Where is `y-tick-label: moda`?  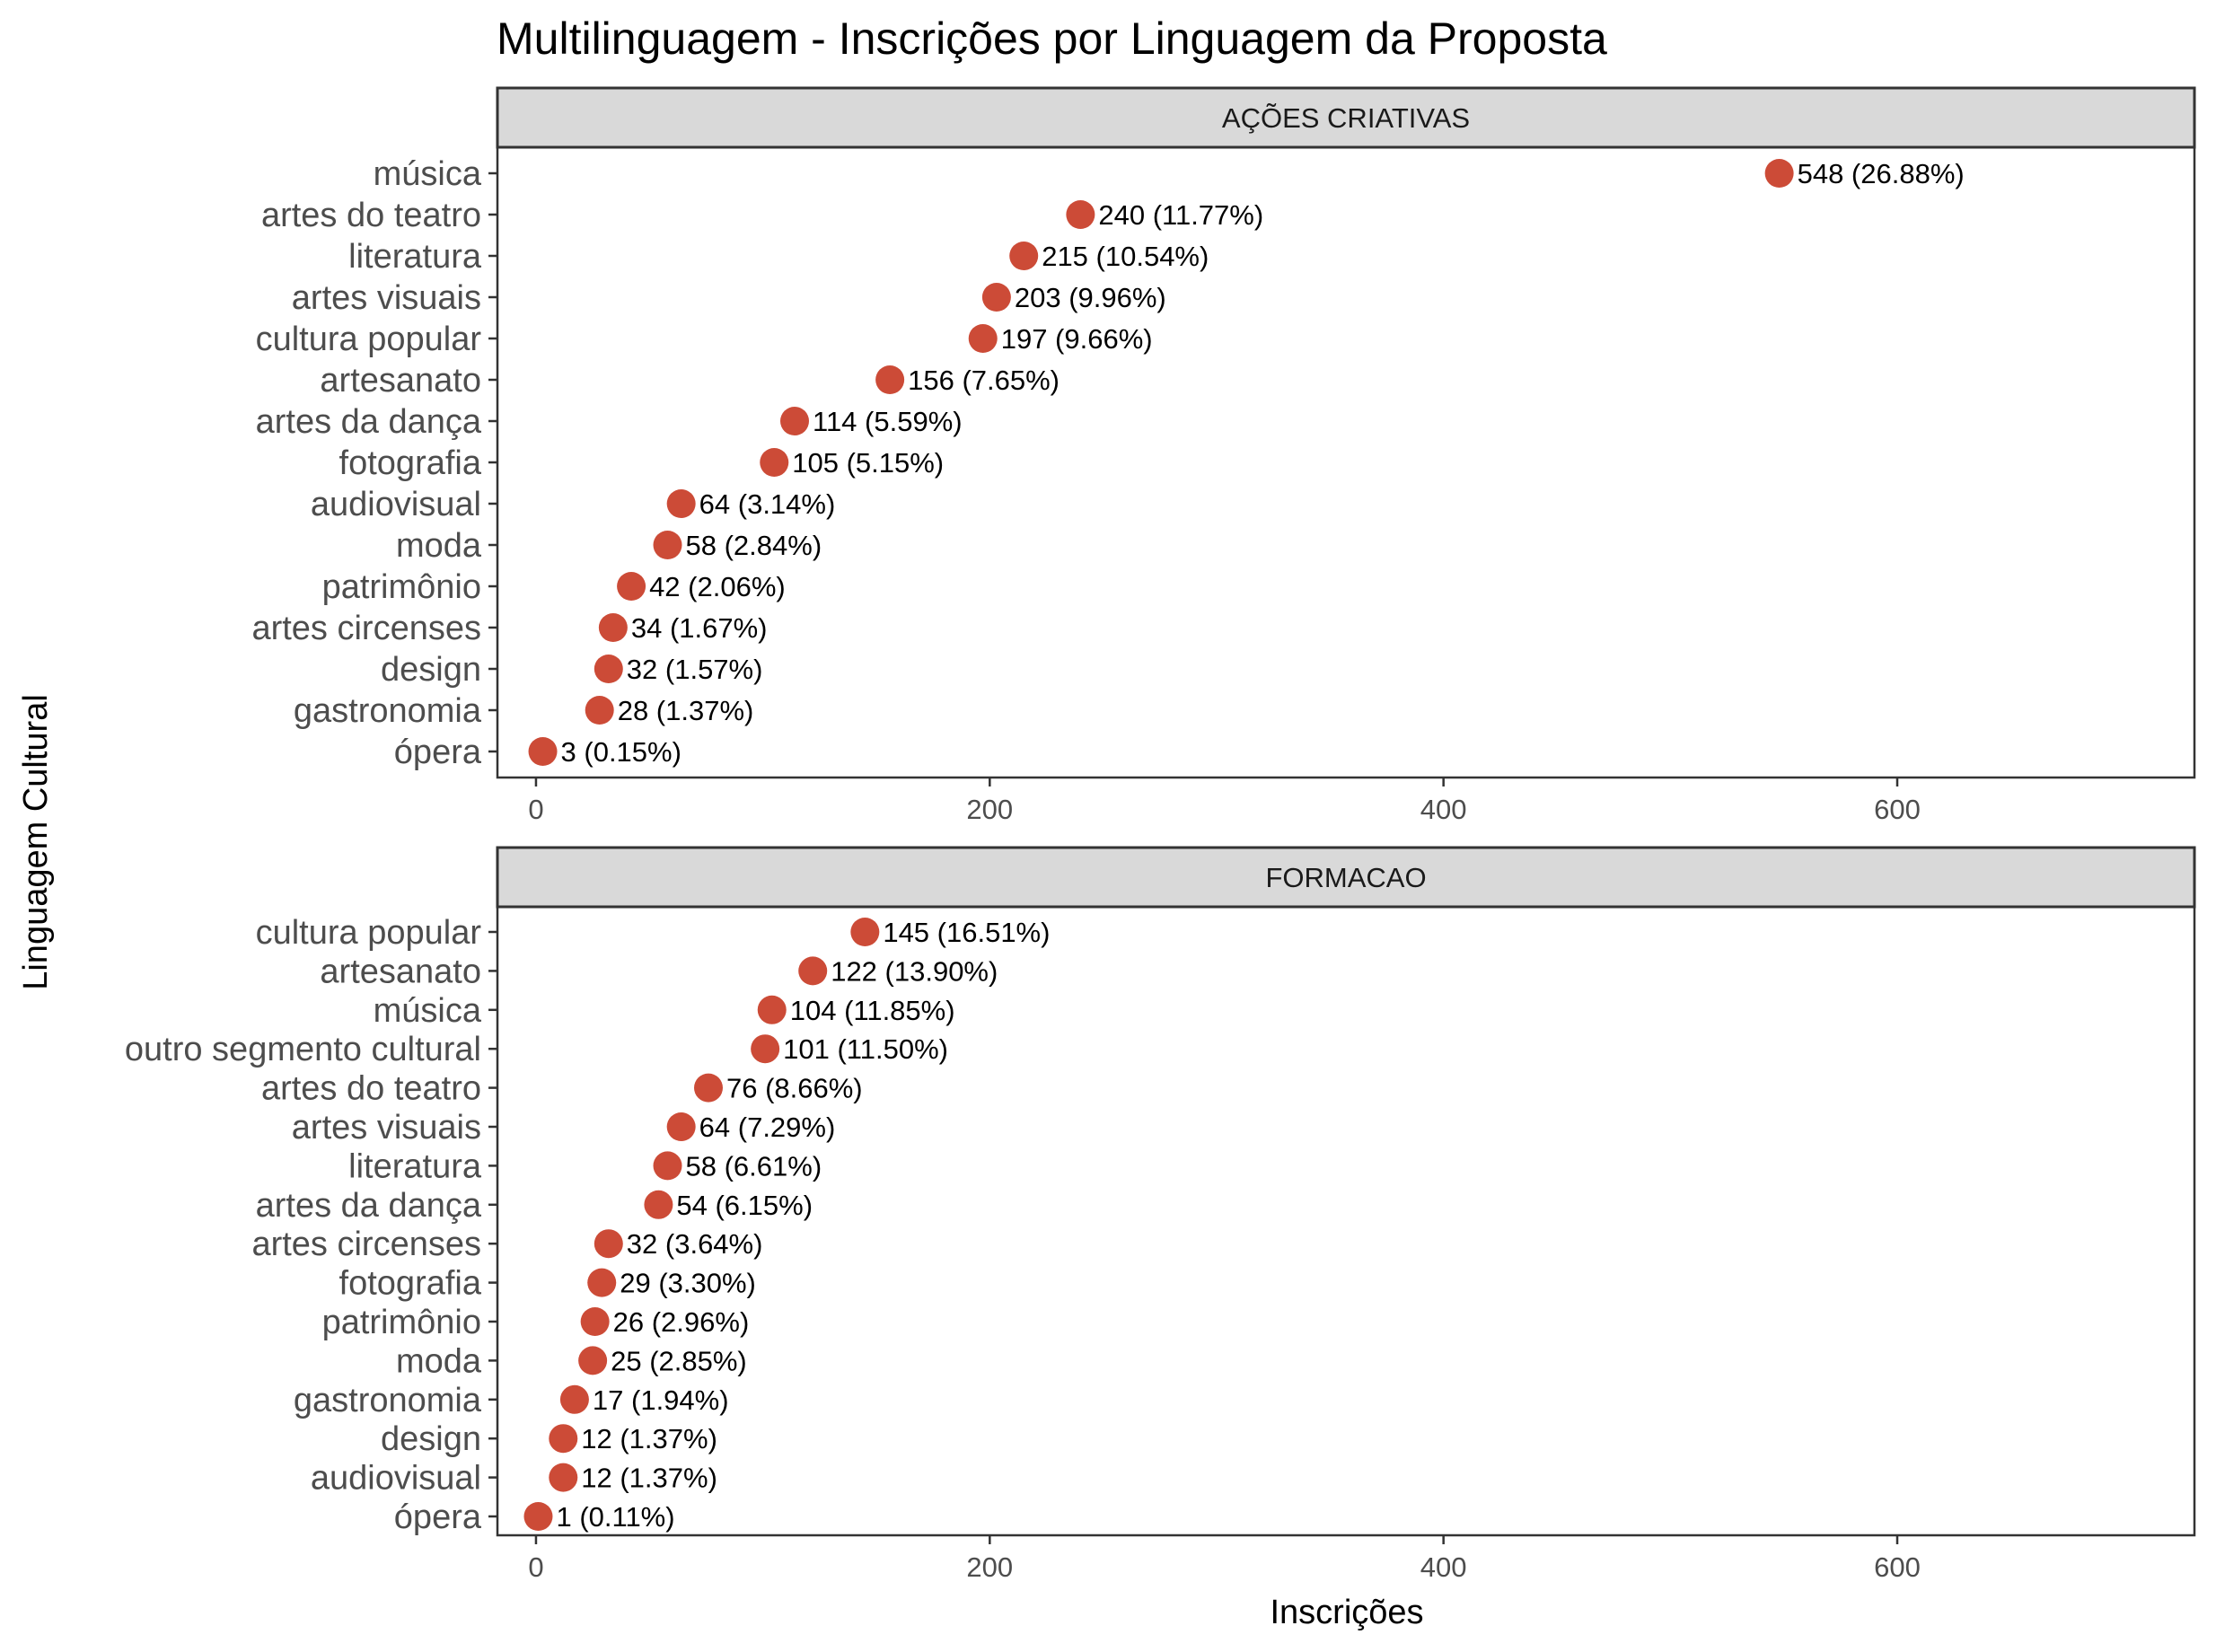
y-tick-label: moda is located at coordinates (439, 546).